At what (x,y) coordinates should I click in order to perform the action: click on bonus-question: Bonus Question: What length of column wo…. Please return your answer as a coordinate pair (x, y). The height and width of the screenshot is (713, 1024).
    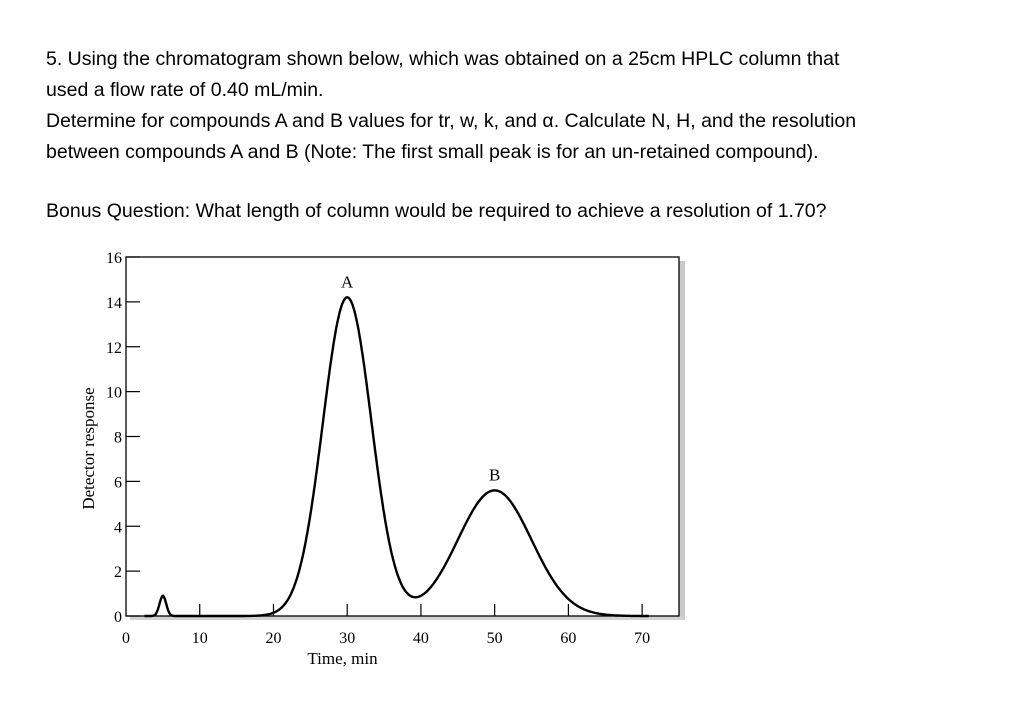
    Looking at the image, I should click on (436, 211).